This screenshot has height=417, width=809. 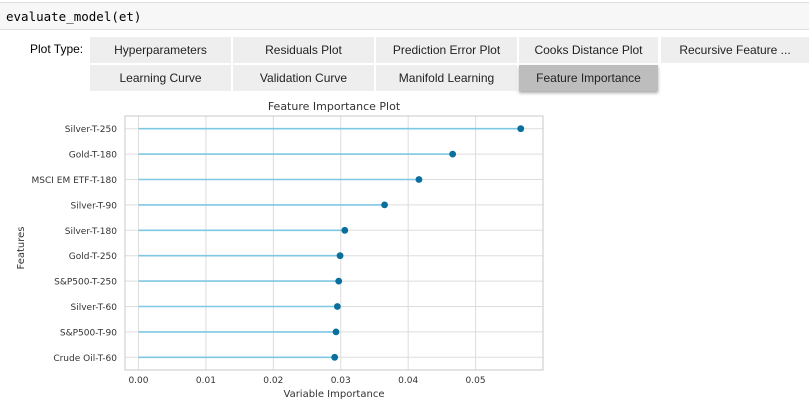 I want to click on tab-validation-curve: Validation Curve, so click(x=303, y=78).